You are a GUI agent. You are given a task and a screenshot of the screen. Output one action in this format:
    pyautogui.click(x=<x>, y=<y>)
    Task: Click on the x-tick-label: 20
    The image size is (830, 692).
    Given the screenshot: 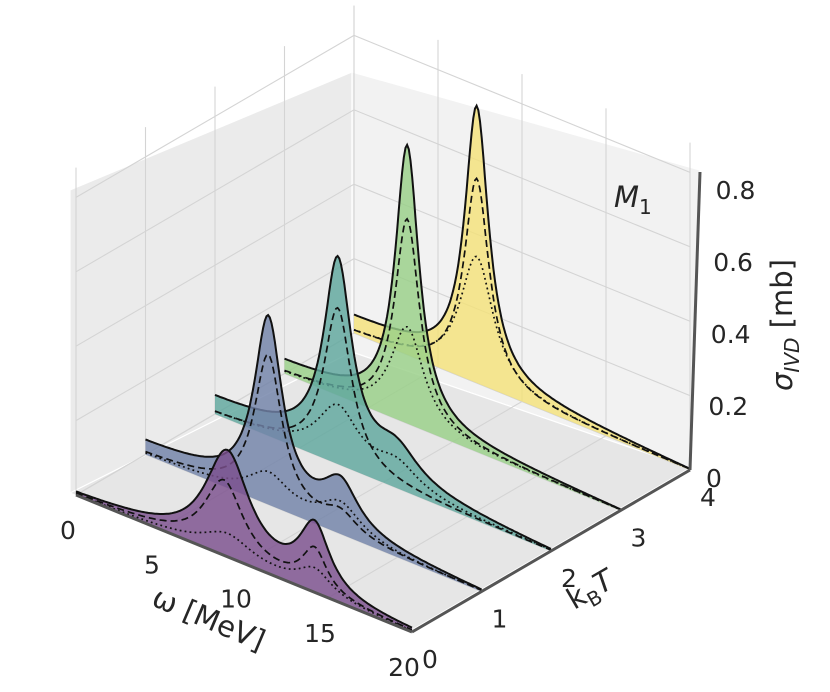 What is the action you would take?
    pyautogui.click(x=404, y=667)
    